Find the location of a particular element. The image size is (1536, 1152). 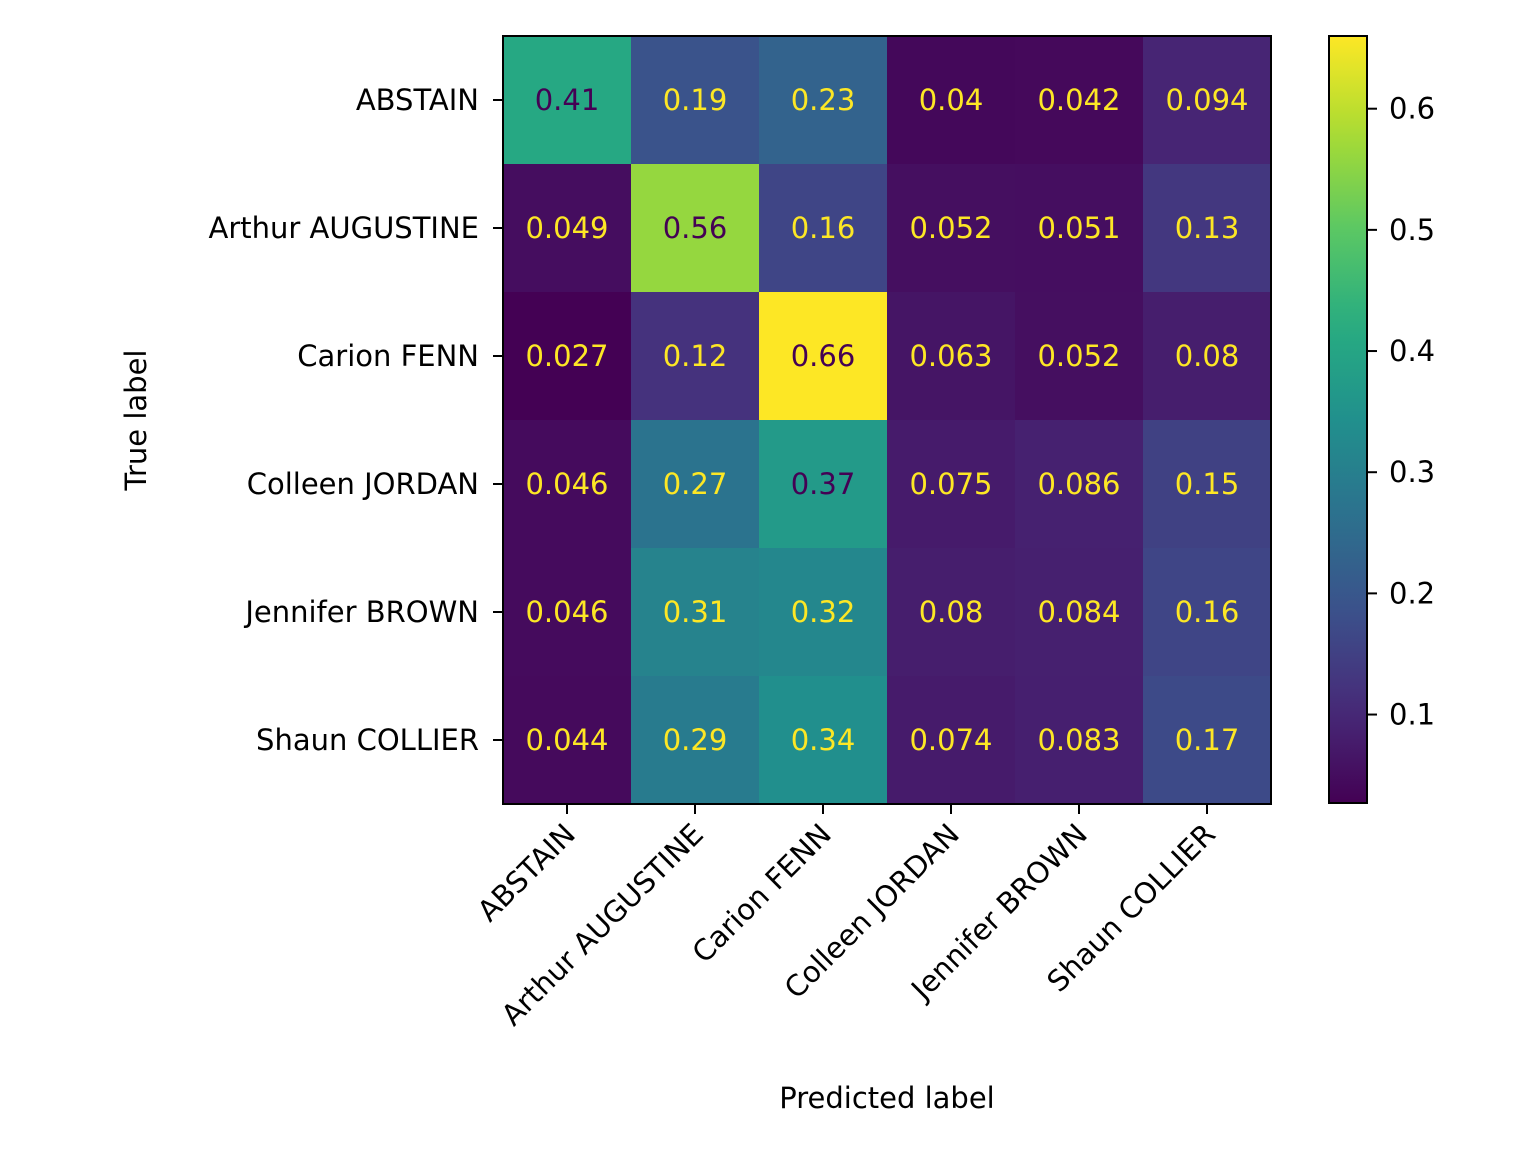

cell-value-label: 0.32 is located at coordinates (823, 612).